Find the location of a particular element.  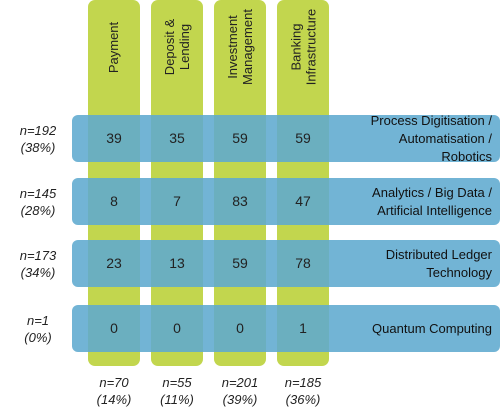

column-header-text: Payment is located at coordinates (114, 47).